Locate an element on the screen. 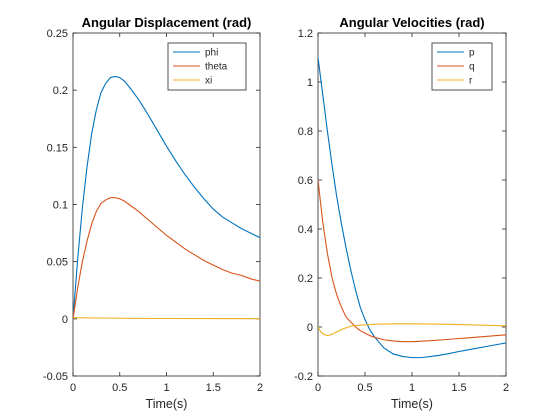 The height and width of the screenshot is (420, 560). y-tick-label: 0.8 is located at coordinates (305, 132).